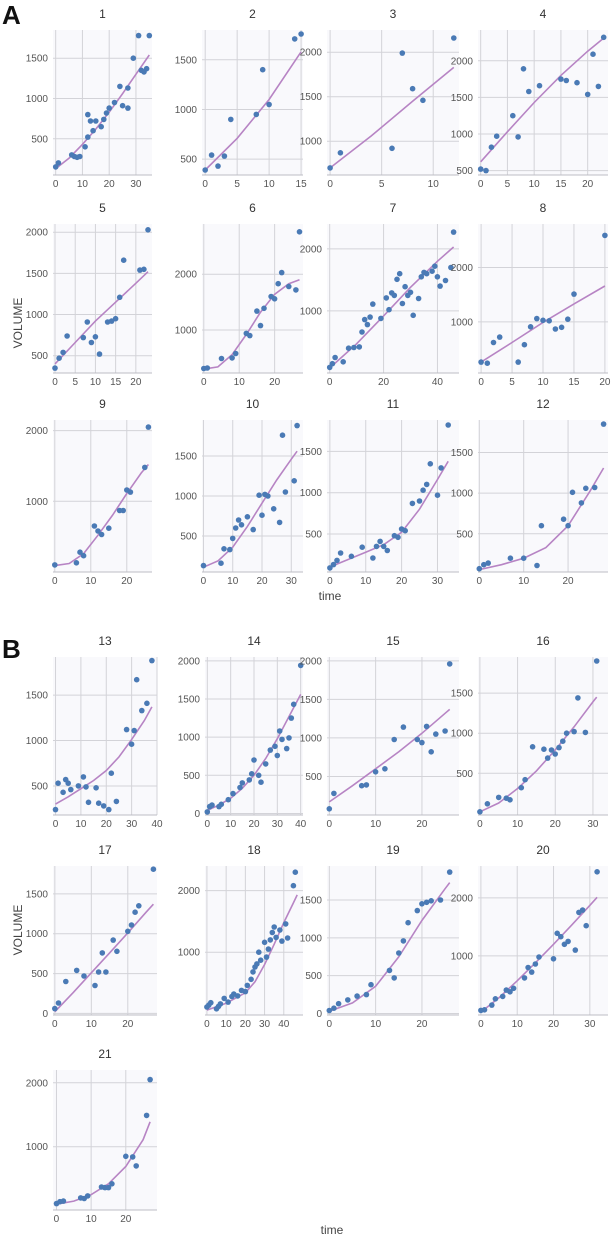  What do you see at coordinates (529, 492) in the screenshot?
I see `subplot-12: 0 10 20 500 1000 1500 12` at bounding box center [529, 492].